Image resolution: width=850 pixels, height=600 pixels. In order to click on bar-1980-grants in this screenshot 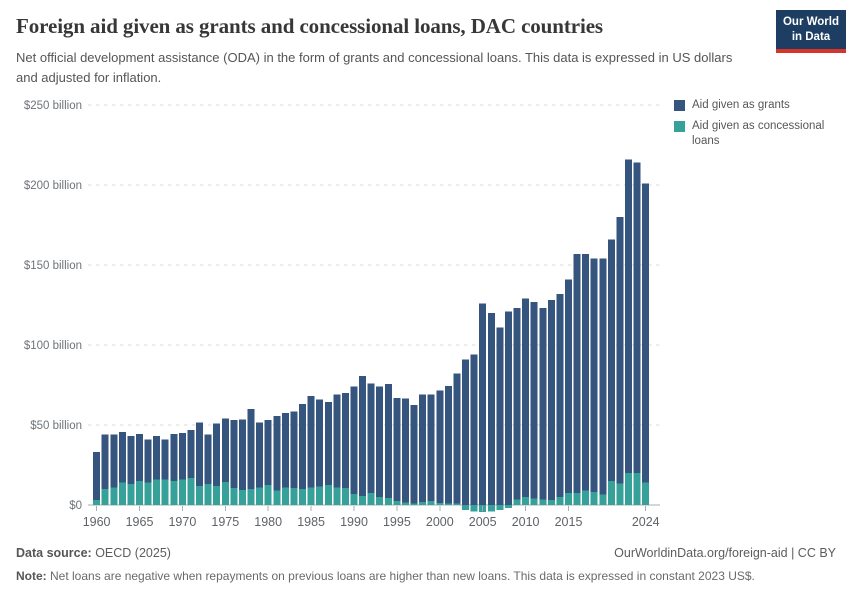, I will do `click(268, 452)`.